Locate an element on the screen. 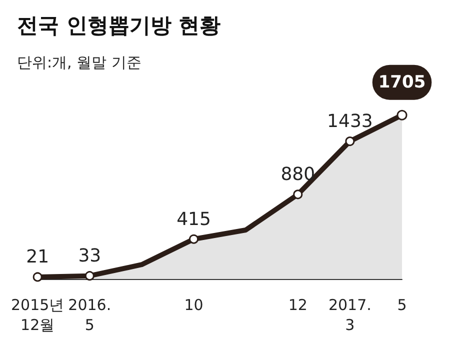  chart-title: 전국 인형뽑기방 현황 is located at coordinates (119, 26).